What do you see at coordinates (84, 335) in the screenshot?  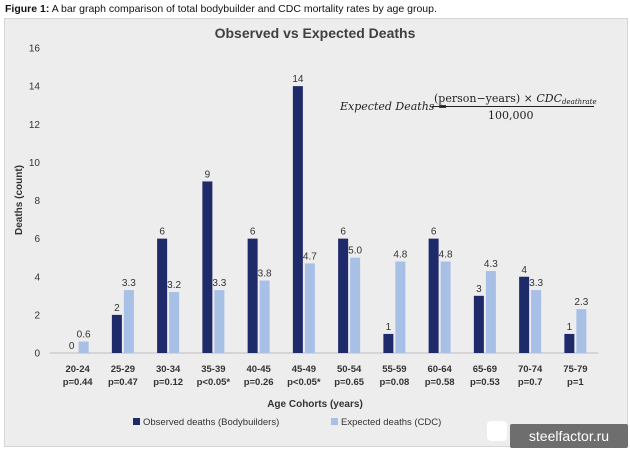 I see `data-label-expected: 0.6` at bounding box center [84, 335].